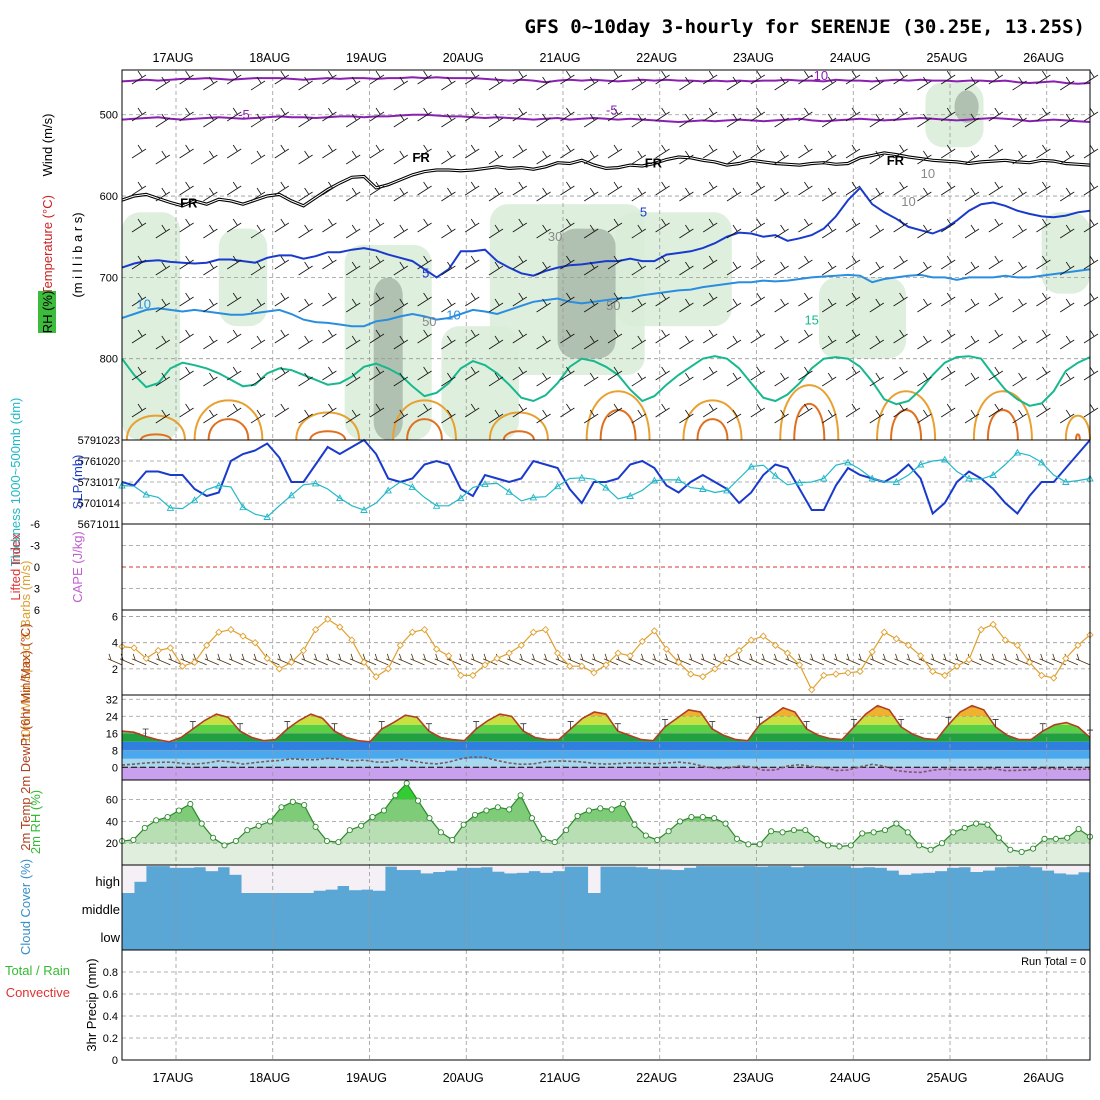 Image resolution: width=1100 pixels, height=1100 pixels. Describe the element at coordinates (453, 315) in the screenshot. I see `contour-label: 10` at that location.